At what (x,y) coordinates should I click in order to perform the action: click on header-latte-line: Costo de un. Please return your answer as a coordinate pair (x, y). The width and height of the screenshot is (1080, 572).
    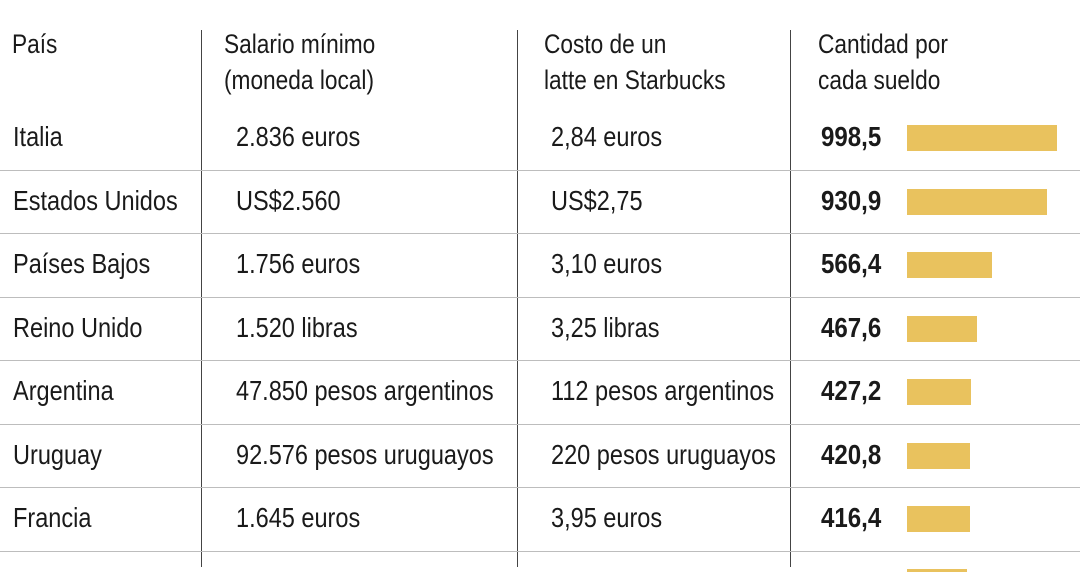
    Looking at the image, I should click on (605, 44).